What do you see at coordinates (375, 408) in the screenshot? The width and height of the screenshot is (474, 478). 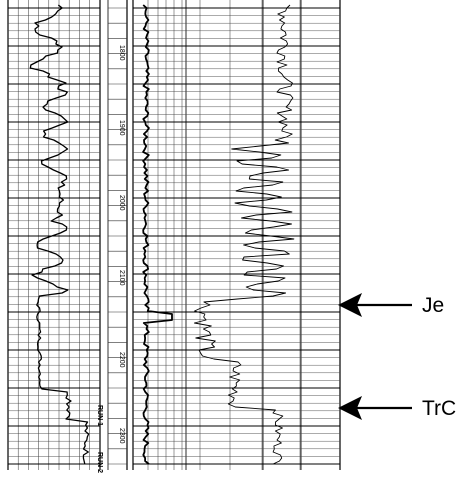 I see `trc-arrow` at bounding box center [375, 408].